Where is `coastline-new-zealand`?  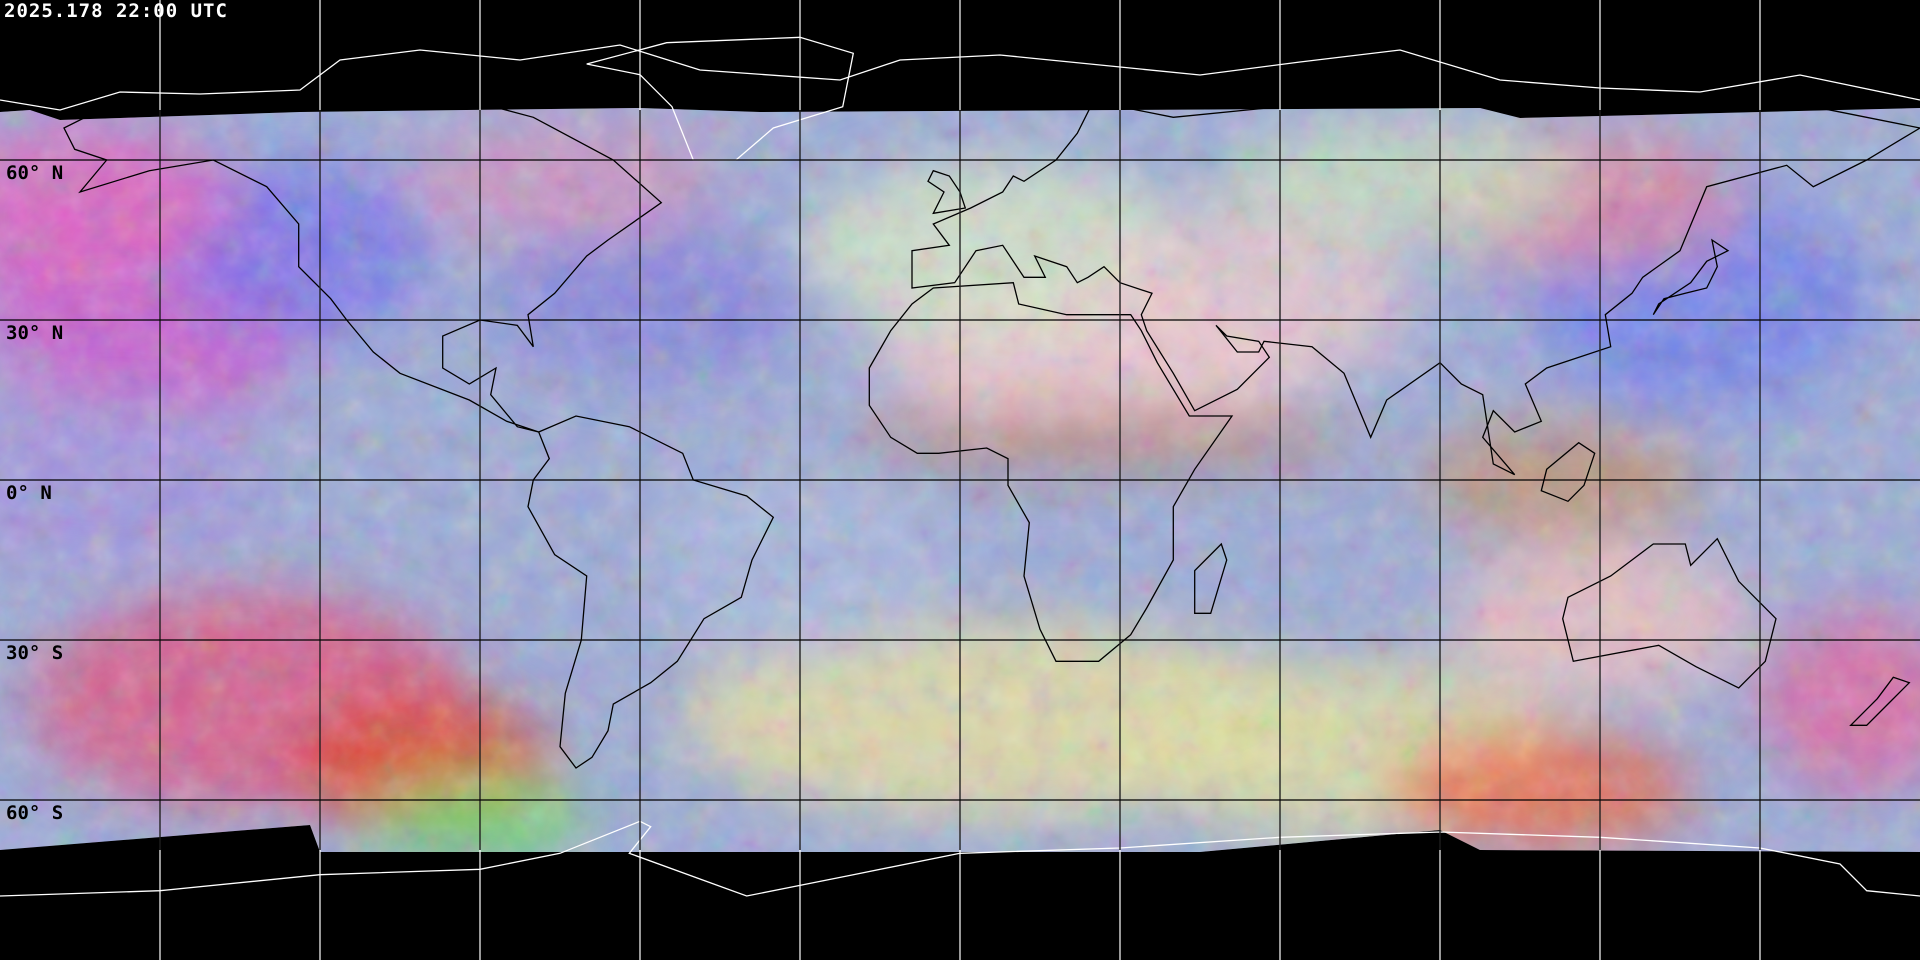
coastline-new-zealand is located at coordinates (1880, 701).